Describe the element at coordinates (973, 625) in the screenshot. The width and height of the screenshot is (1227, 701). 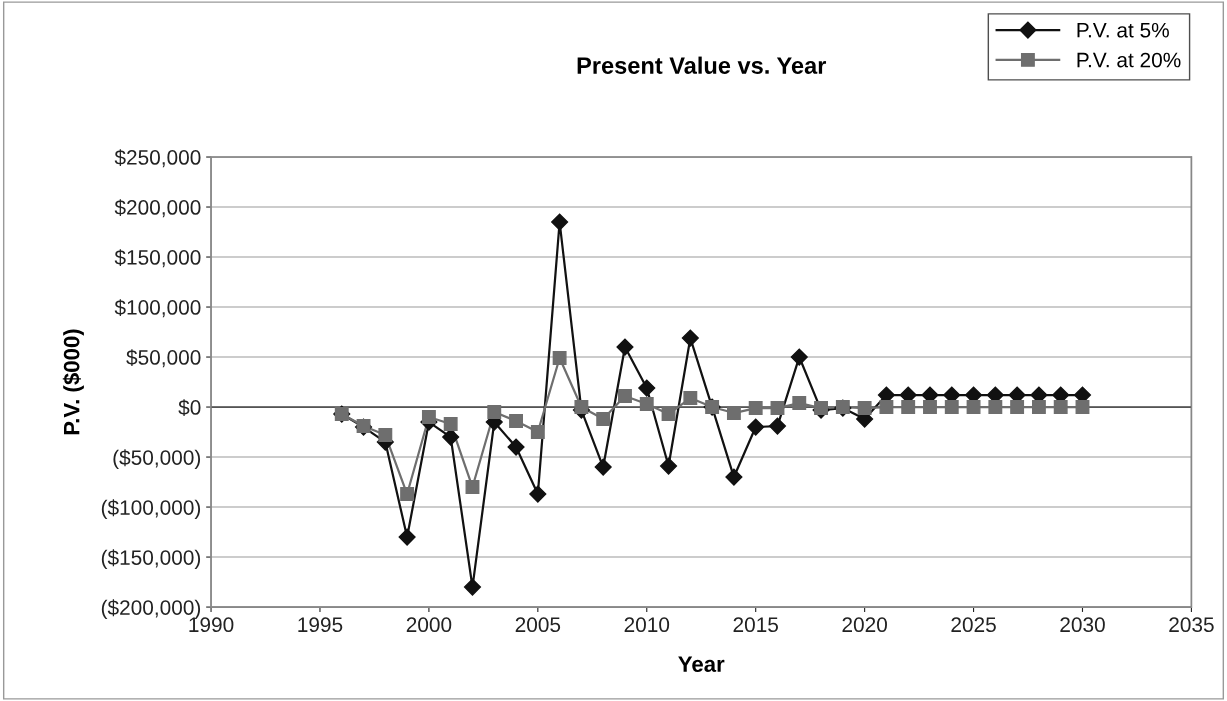
I see `x-tick-label: 2025` at that location.